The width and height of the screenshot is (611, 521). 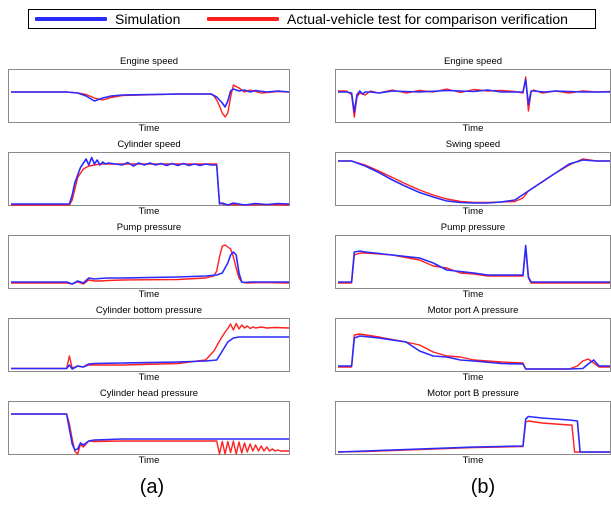 I want to click on chart-panel-b1: Engine speed Time, so click(x=473, y=95).